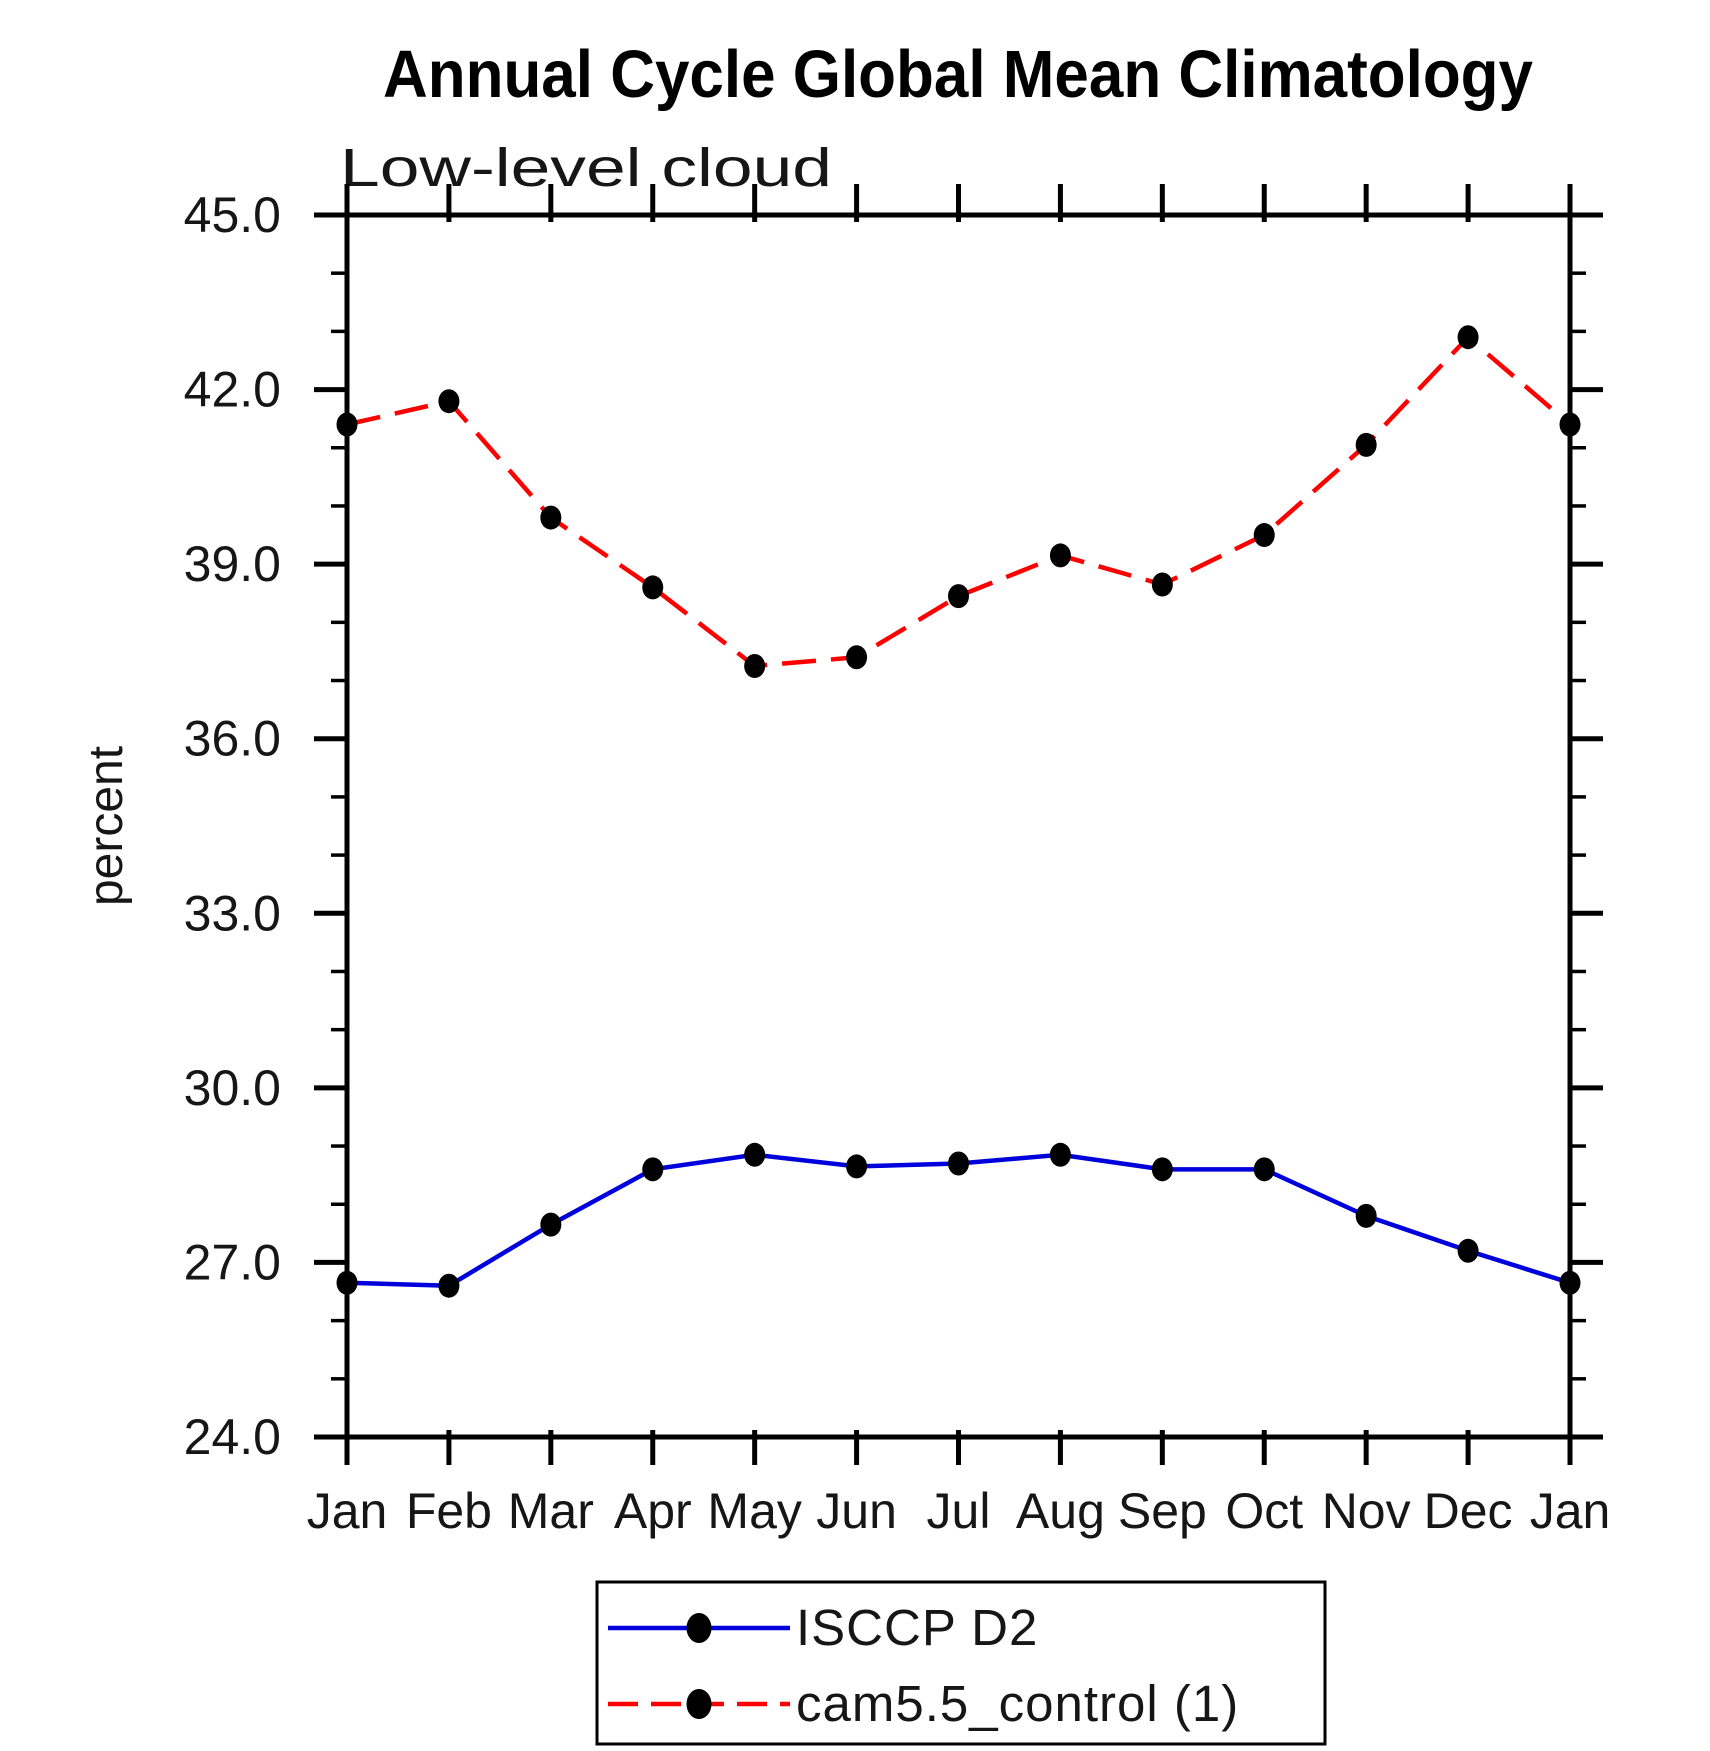 The image size is (1710, 1751). I want to click on x-tick-label: Mar, so click(551, 1511).